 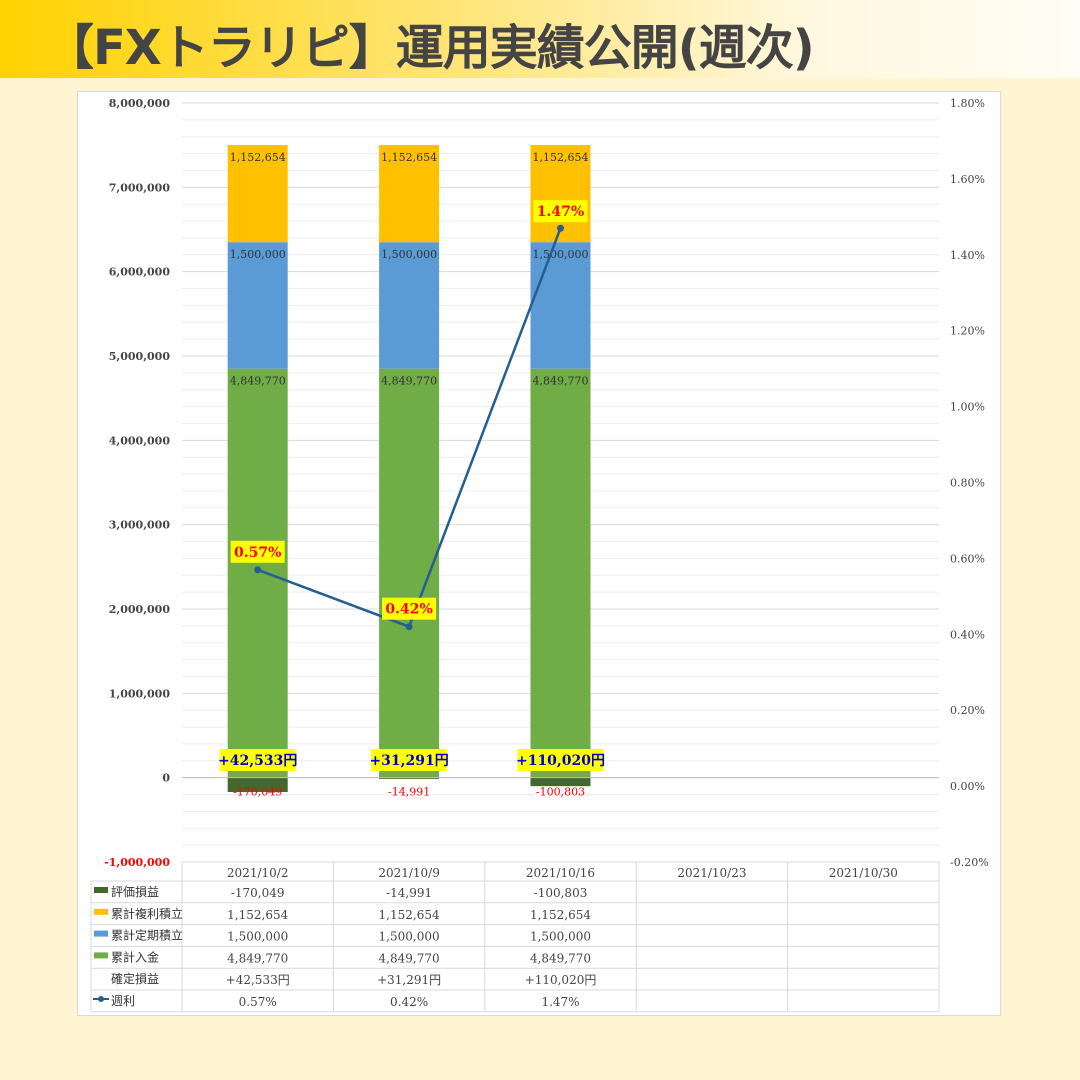 I want to click on table-cell: -14,991, so click(x=409, y=893).